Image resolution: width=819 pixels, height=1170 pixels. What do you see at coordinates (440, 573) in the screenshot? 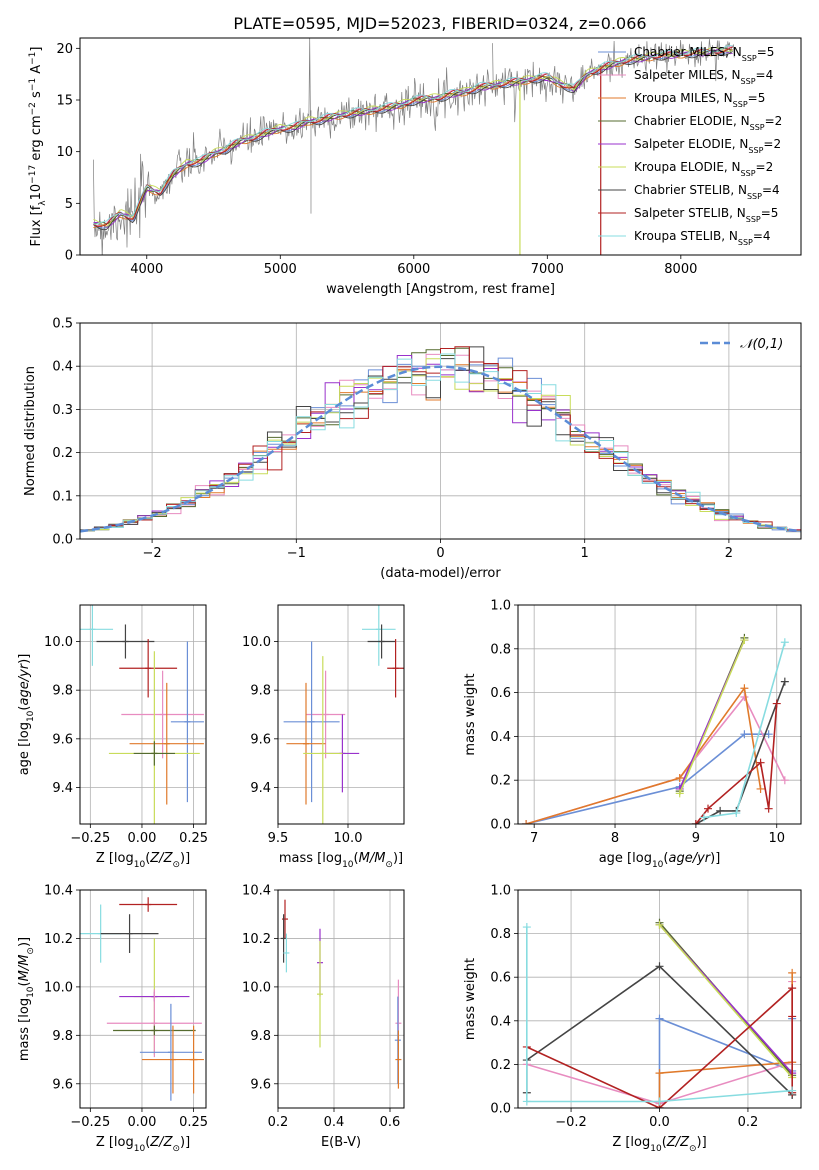
I see `x-axis-label: (data-model)/error` at bounding box center [440, 573].